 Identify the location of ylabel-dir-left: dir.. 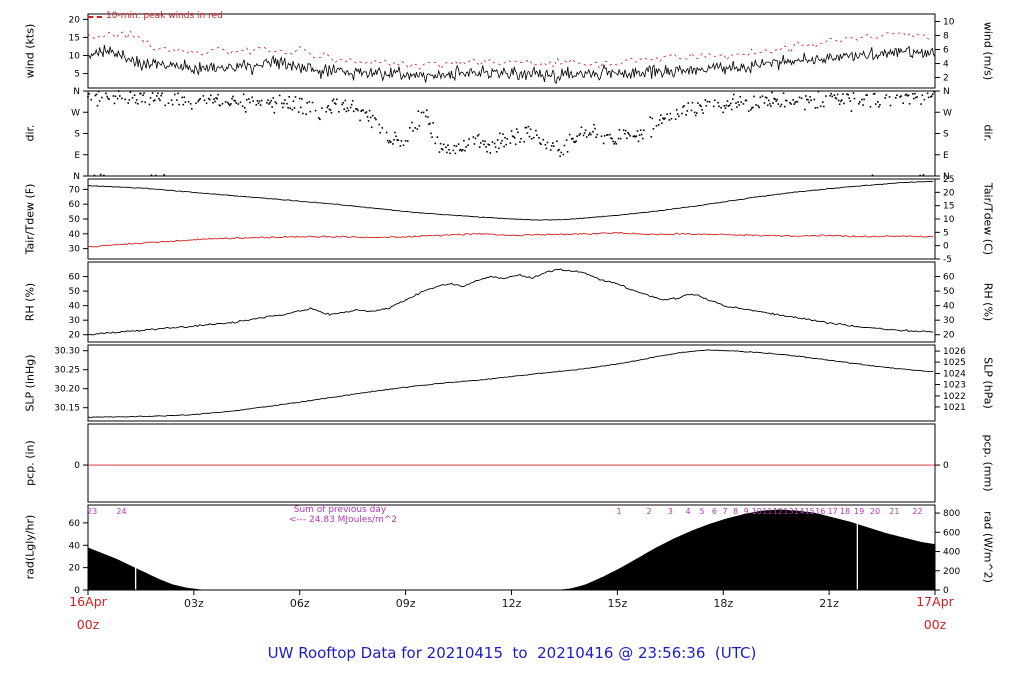
(30, 133).